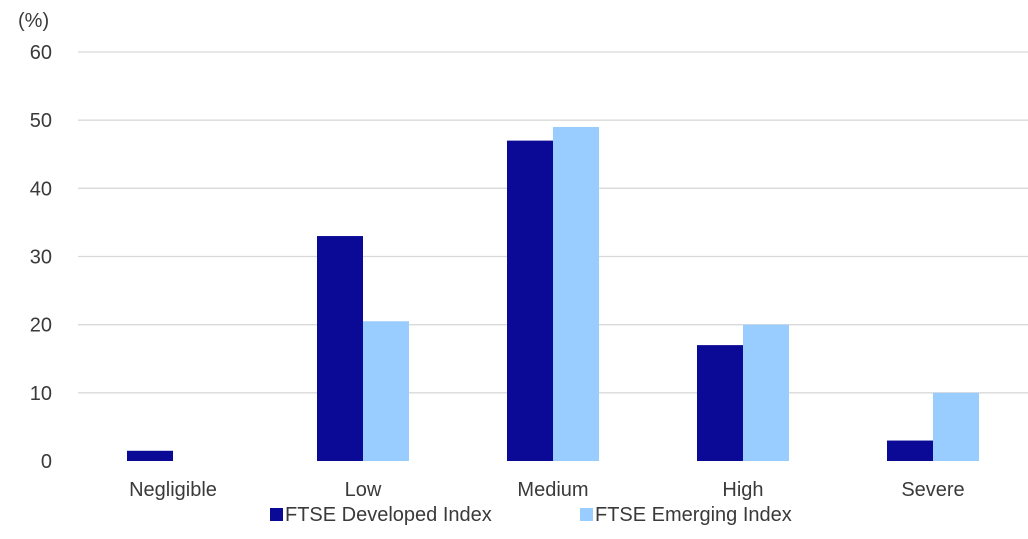 The image size is (1028, 539). I want to click on x-axis-categories: Negligible Low Medium High Severe, so click(547, 490).